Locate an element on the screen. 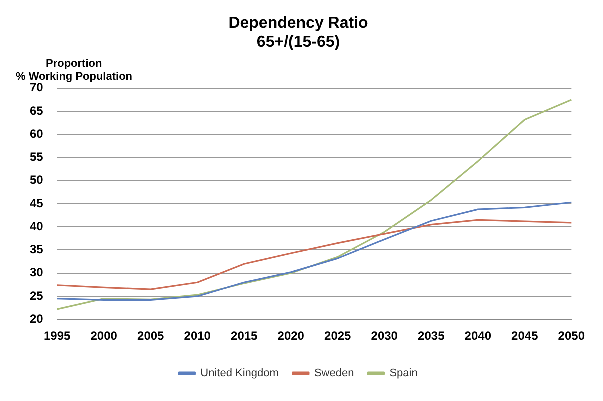 This screenshot has width=603, height=401. x-tick-label: 2040 is located at coordinates (478, 336).